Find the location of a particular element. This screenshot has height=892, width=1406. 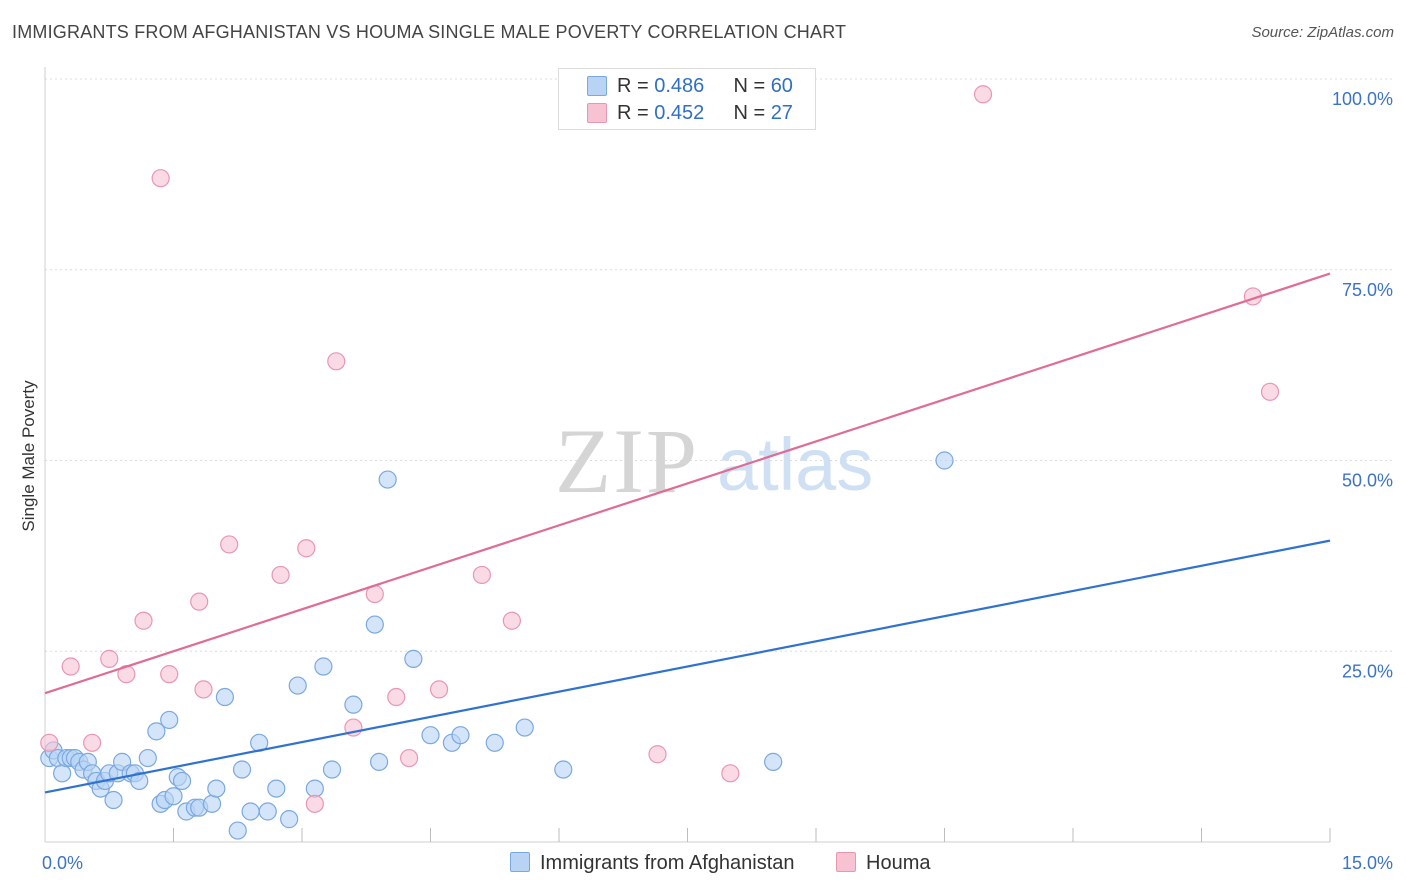

x-tick-label: 15.0% is located at coordinates (1367, 863).